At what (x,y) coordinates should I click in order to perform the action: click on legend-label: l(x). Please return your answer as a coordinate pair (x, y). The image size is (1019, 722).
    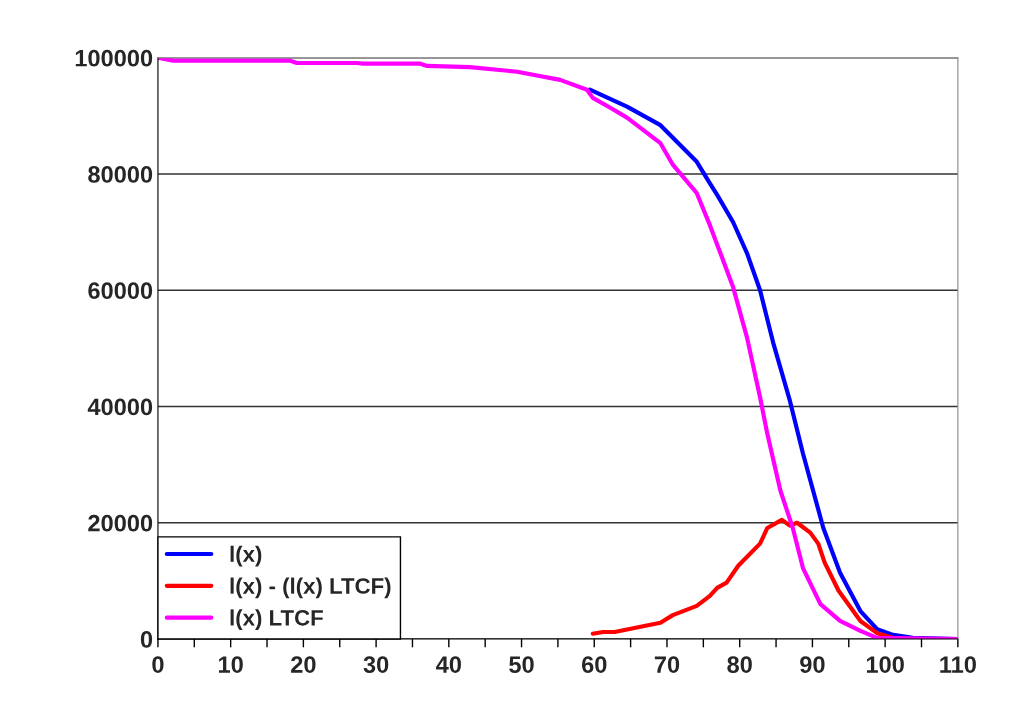
    Looking at the image, I should click on (246, 556).